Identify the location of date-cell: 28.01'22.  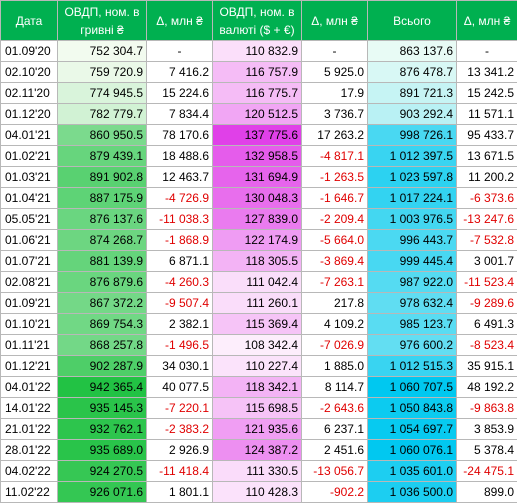
(29, 450).